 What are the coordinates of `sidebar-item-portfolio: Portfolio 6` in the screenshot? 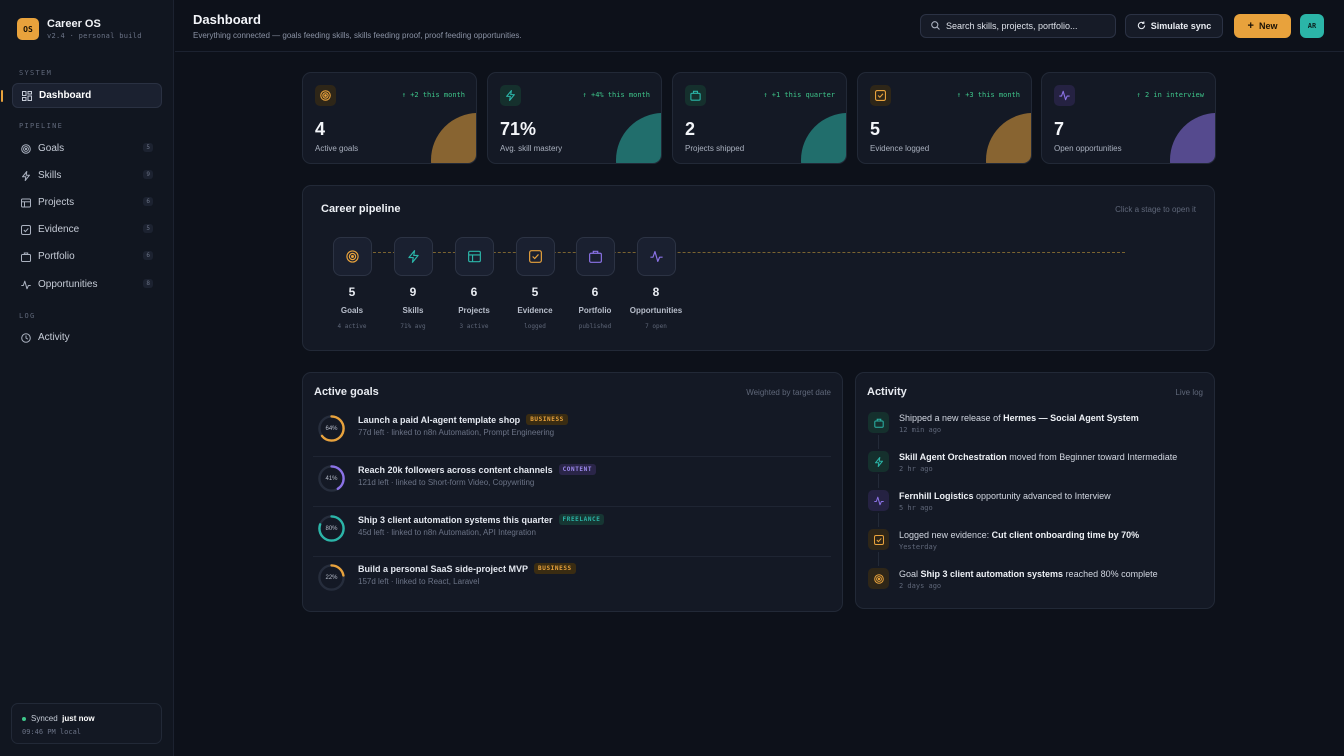 It's located at (87, 256).